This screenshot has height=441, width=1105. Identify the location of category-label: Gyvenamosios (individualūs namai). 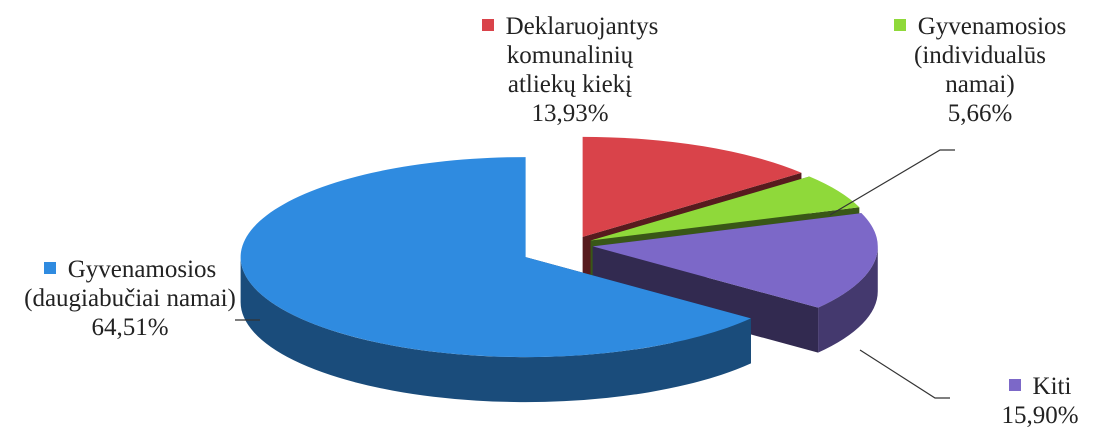
(990, 55).